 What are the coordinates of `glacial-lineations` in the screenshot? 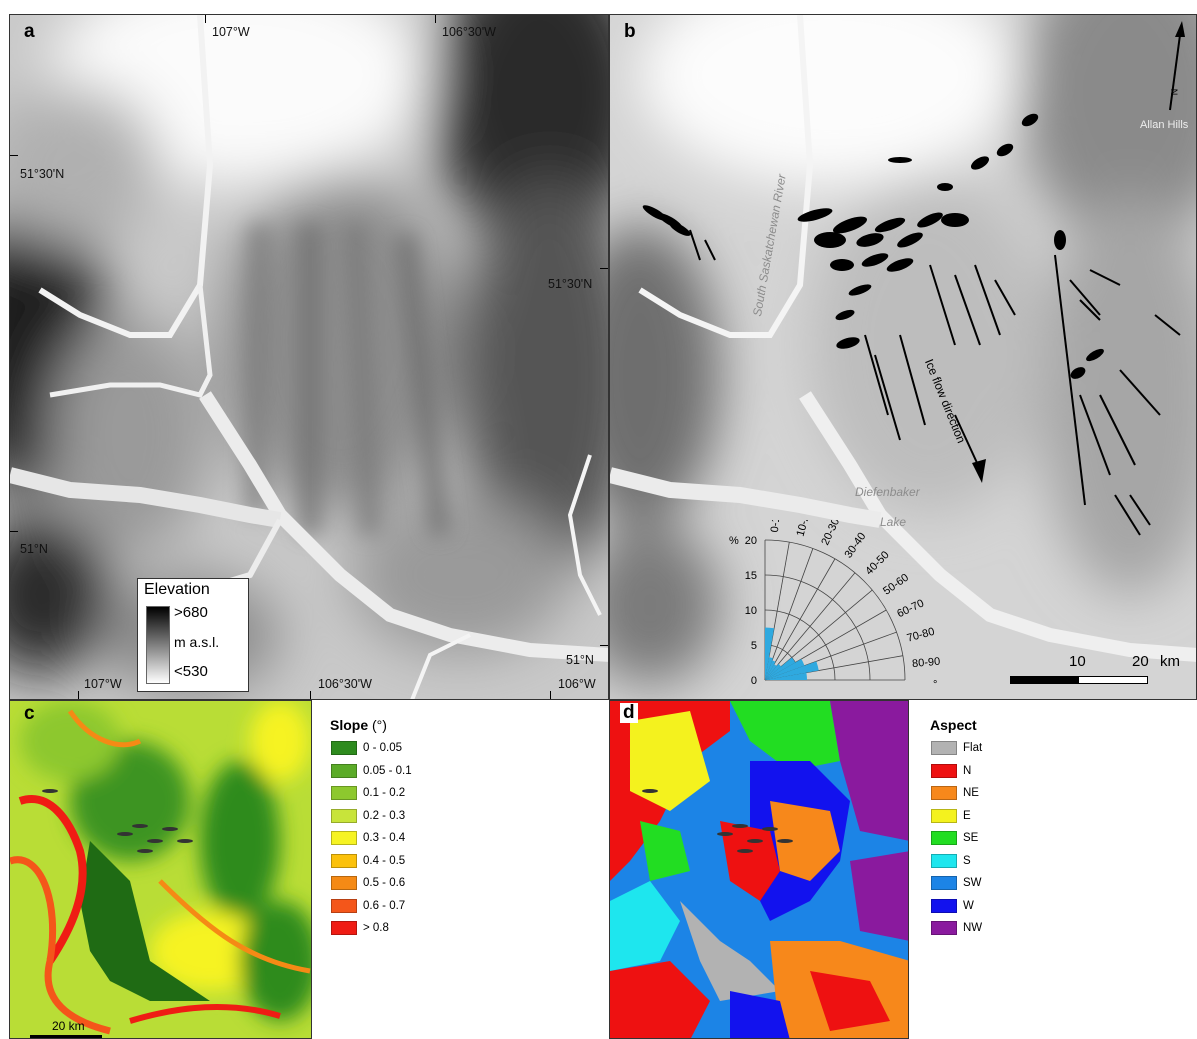 It's located at (935, 382).